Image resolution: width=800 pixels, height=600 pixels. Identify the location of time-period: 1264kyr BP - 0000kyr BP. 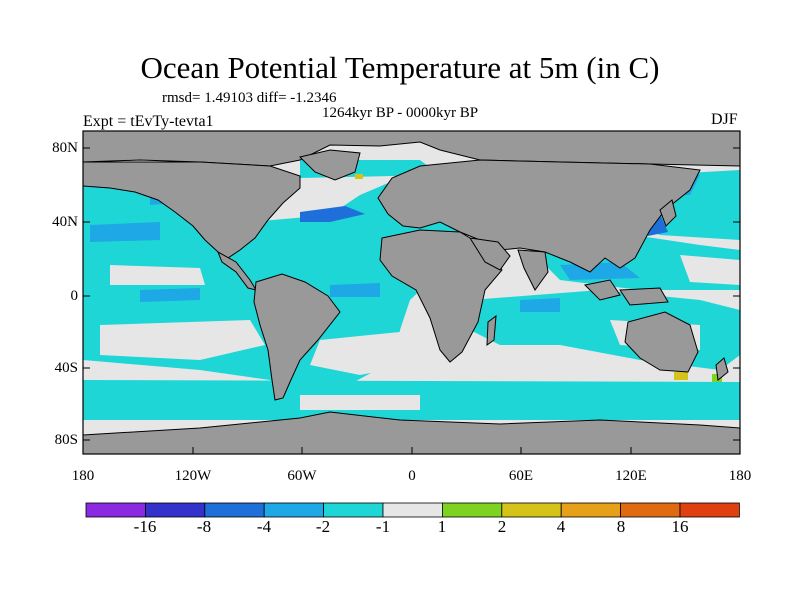
(400, 113).